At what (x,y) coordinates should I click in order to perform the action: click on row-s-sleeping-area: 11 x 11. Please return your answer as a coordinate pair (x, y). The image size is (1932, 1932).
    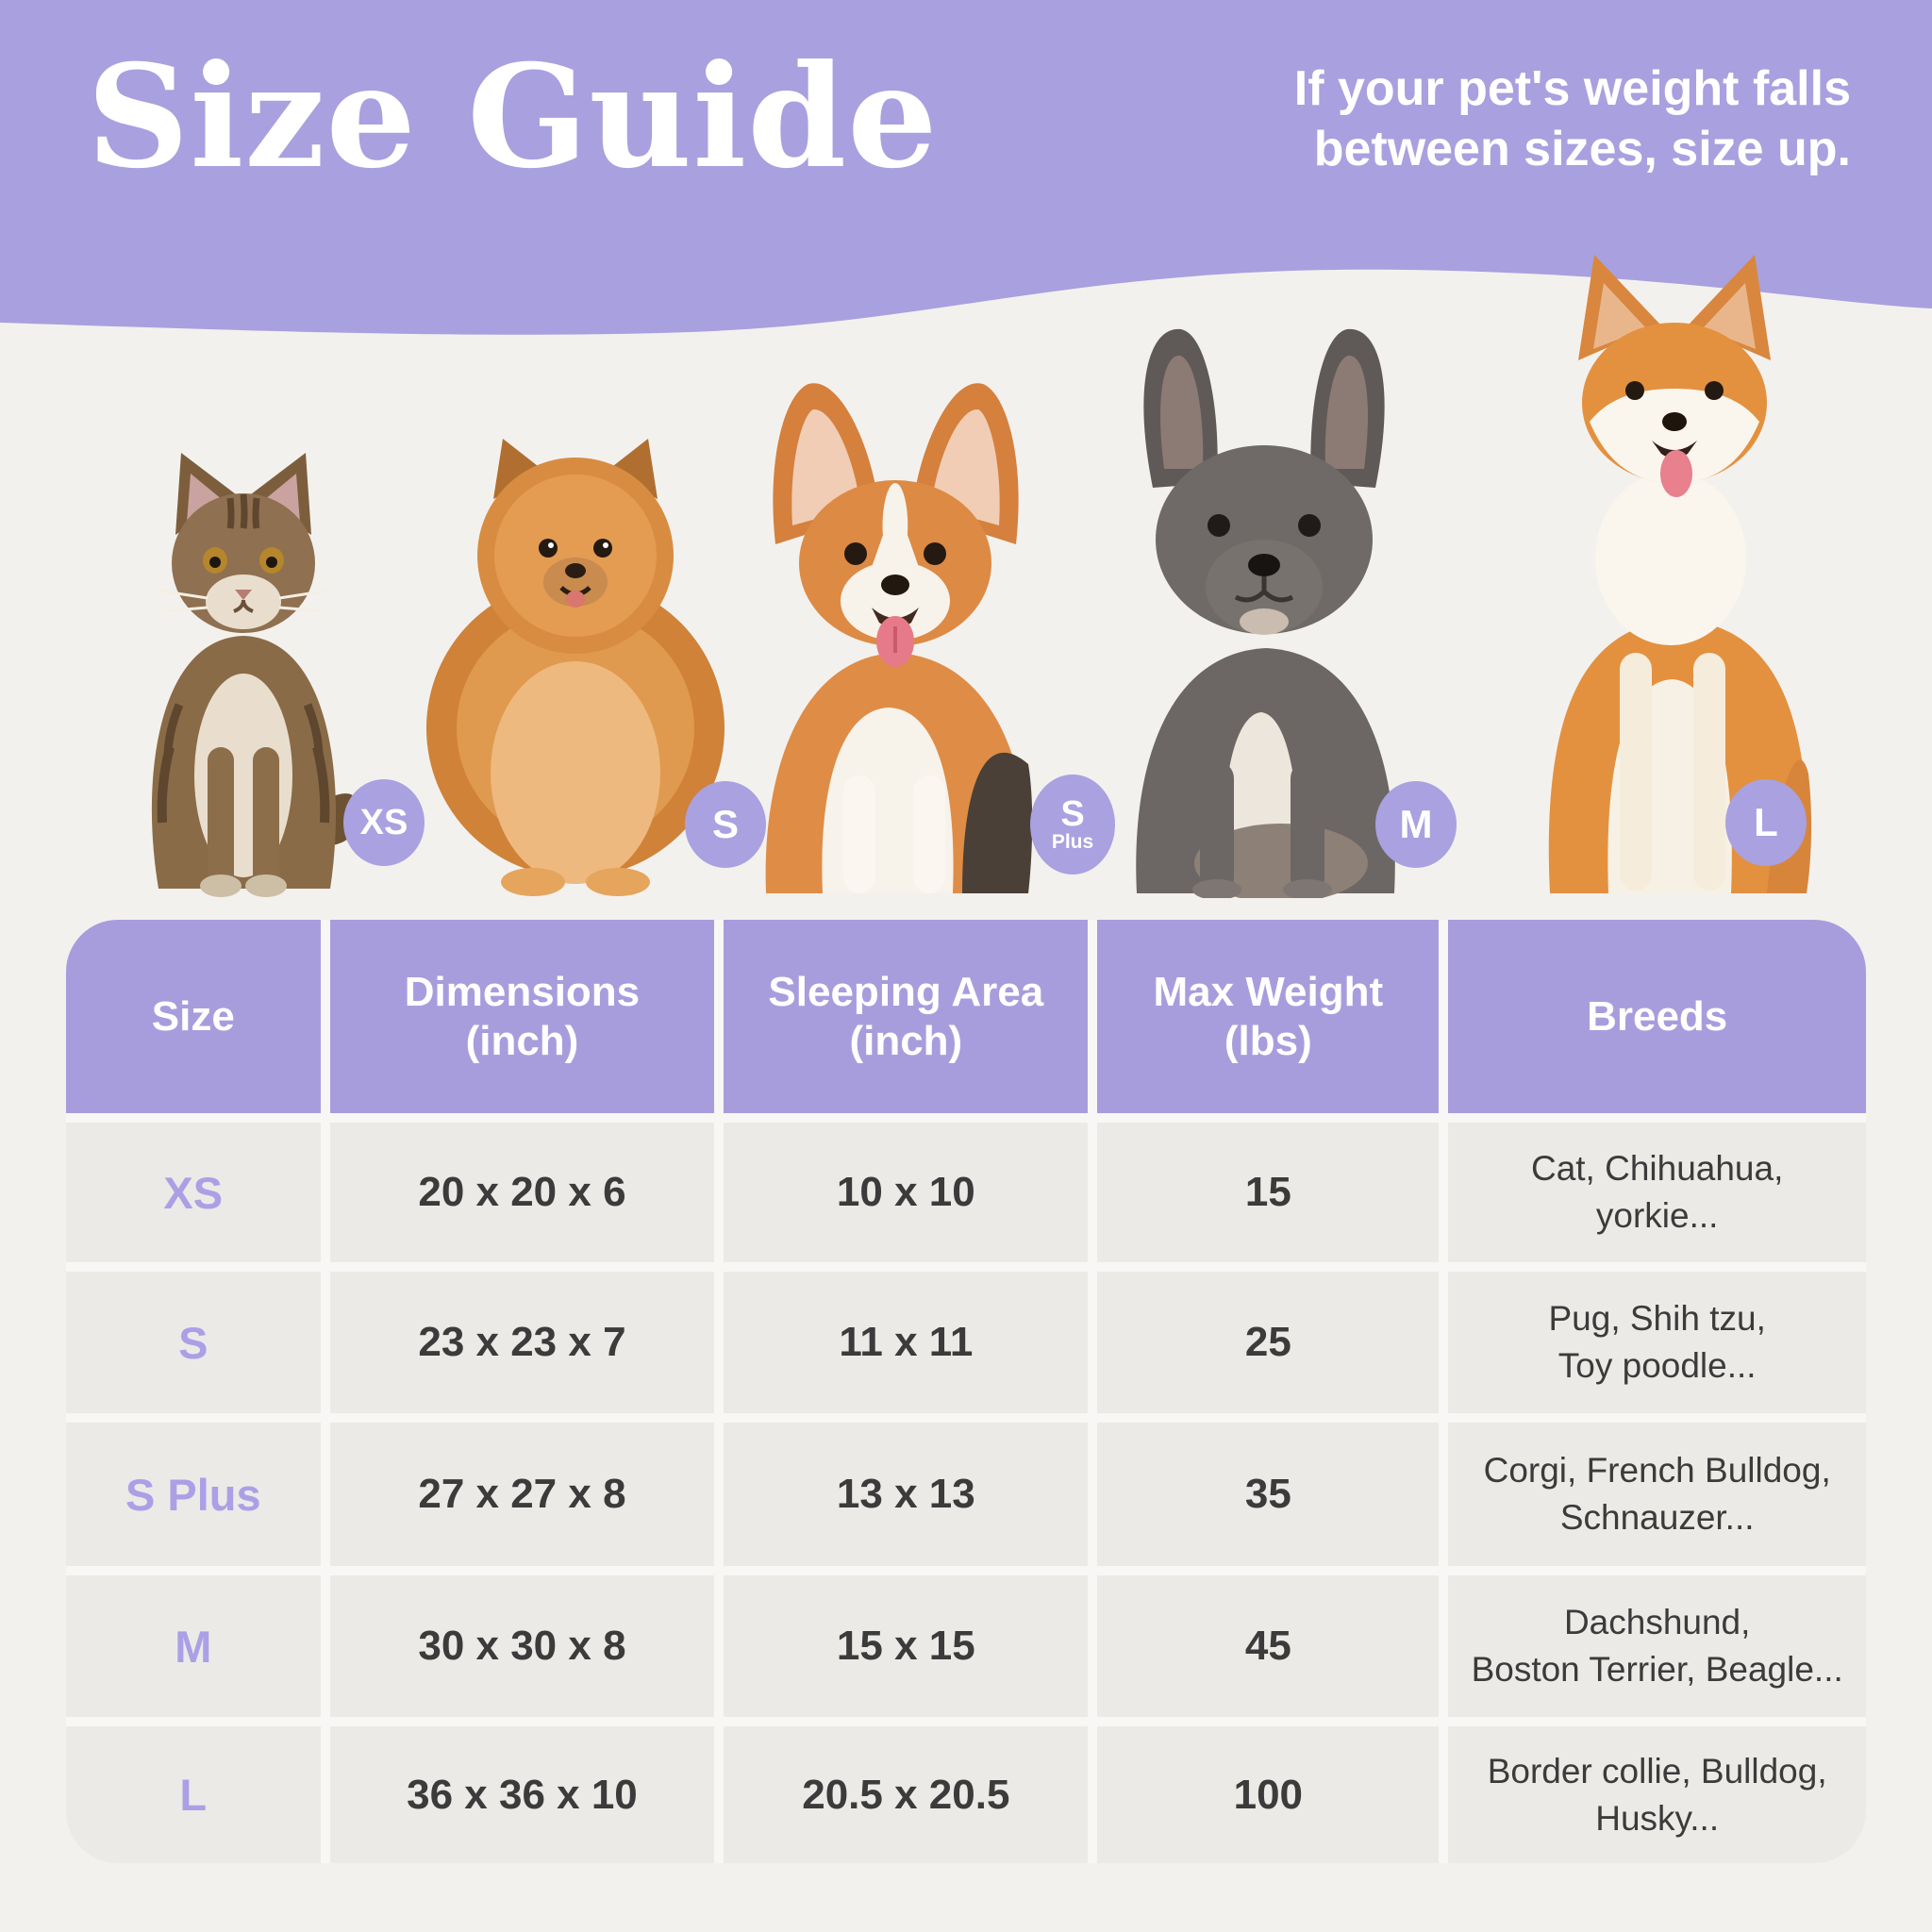
    Looking at the image, I should click on (907, 1343).